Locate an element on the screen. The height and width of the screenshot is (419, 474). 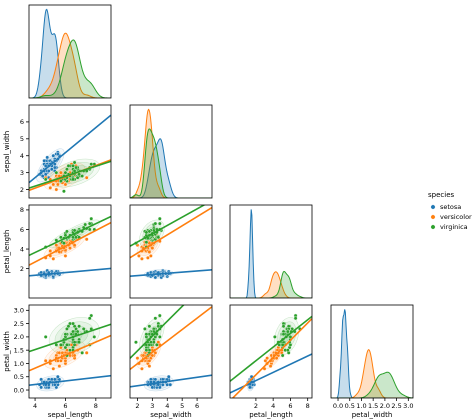
legend-marker-setosa is located at coordinates (433, 207).